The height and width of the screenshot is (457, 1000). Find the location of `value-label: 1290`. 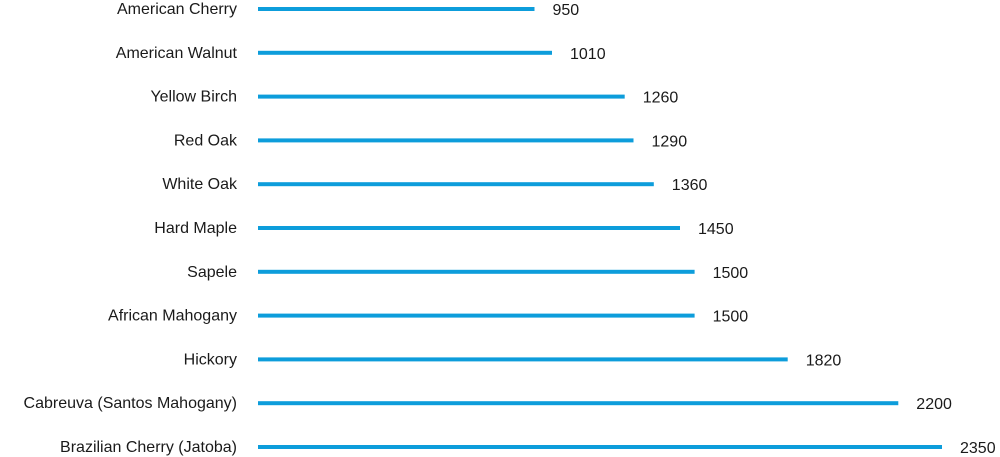

value-label: 1290 is located at coordinates (670, 141).